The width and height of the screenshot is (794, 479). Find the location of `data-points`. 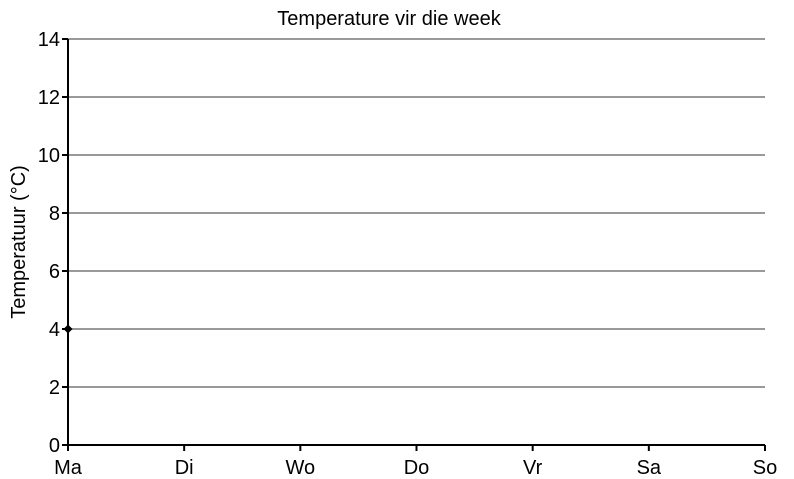

data-points is located at coordinates (68, 329).